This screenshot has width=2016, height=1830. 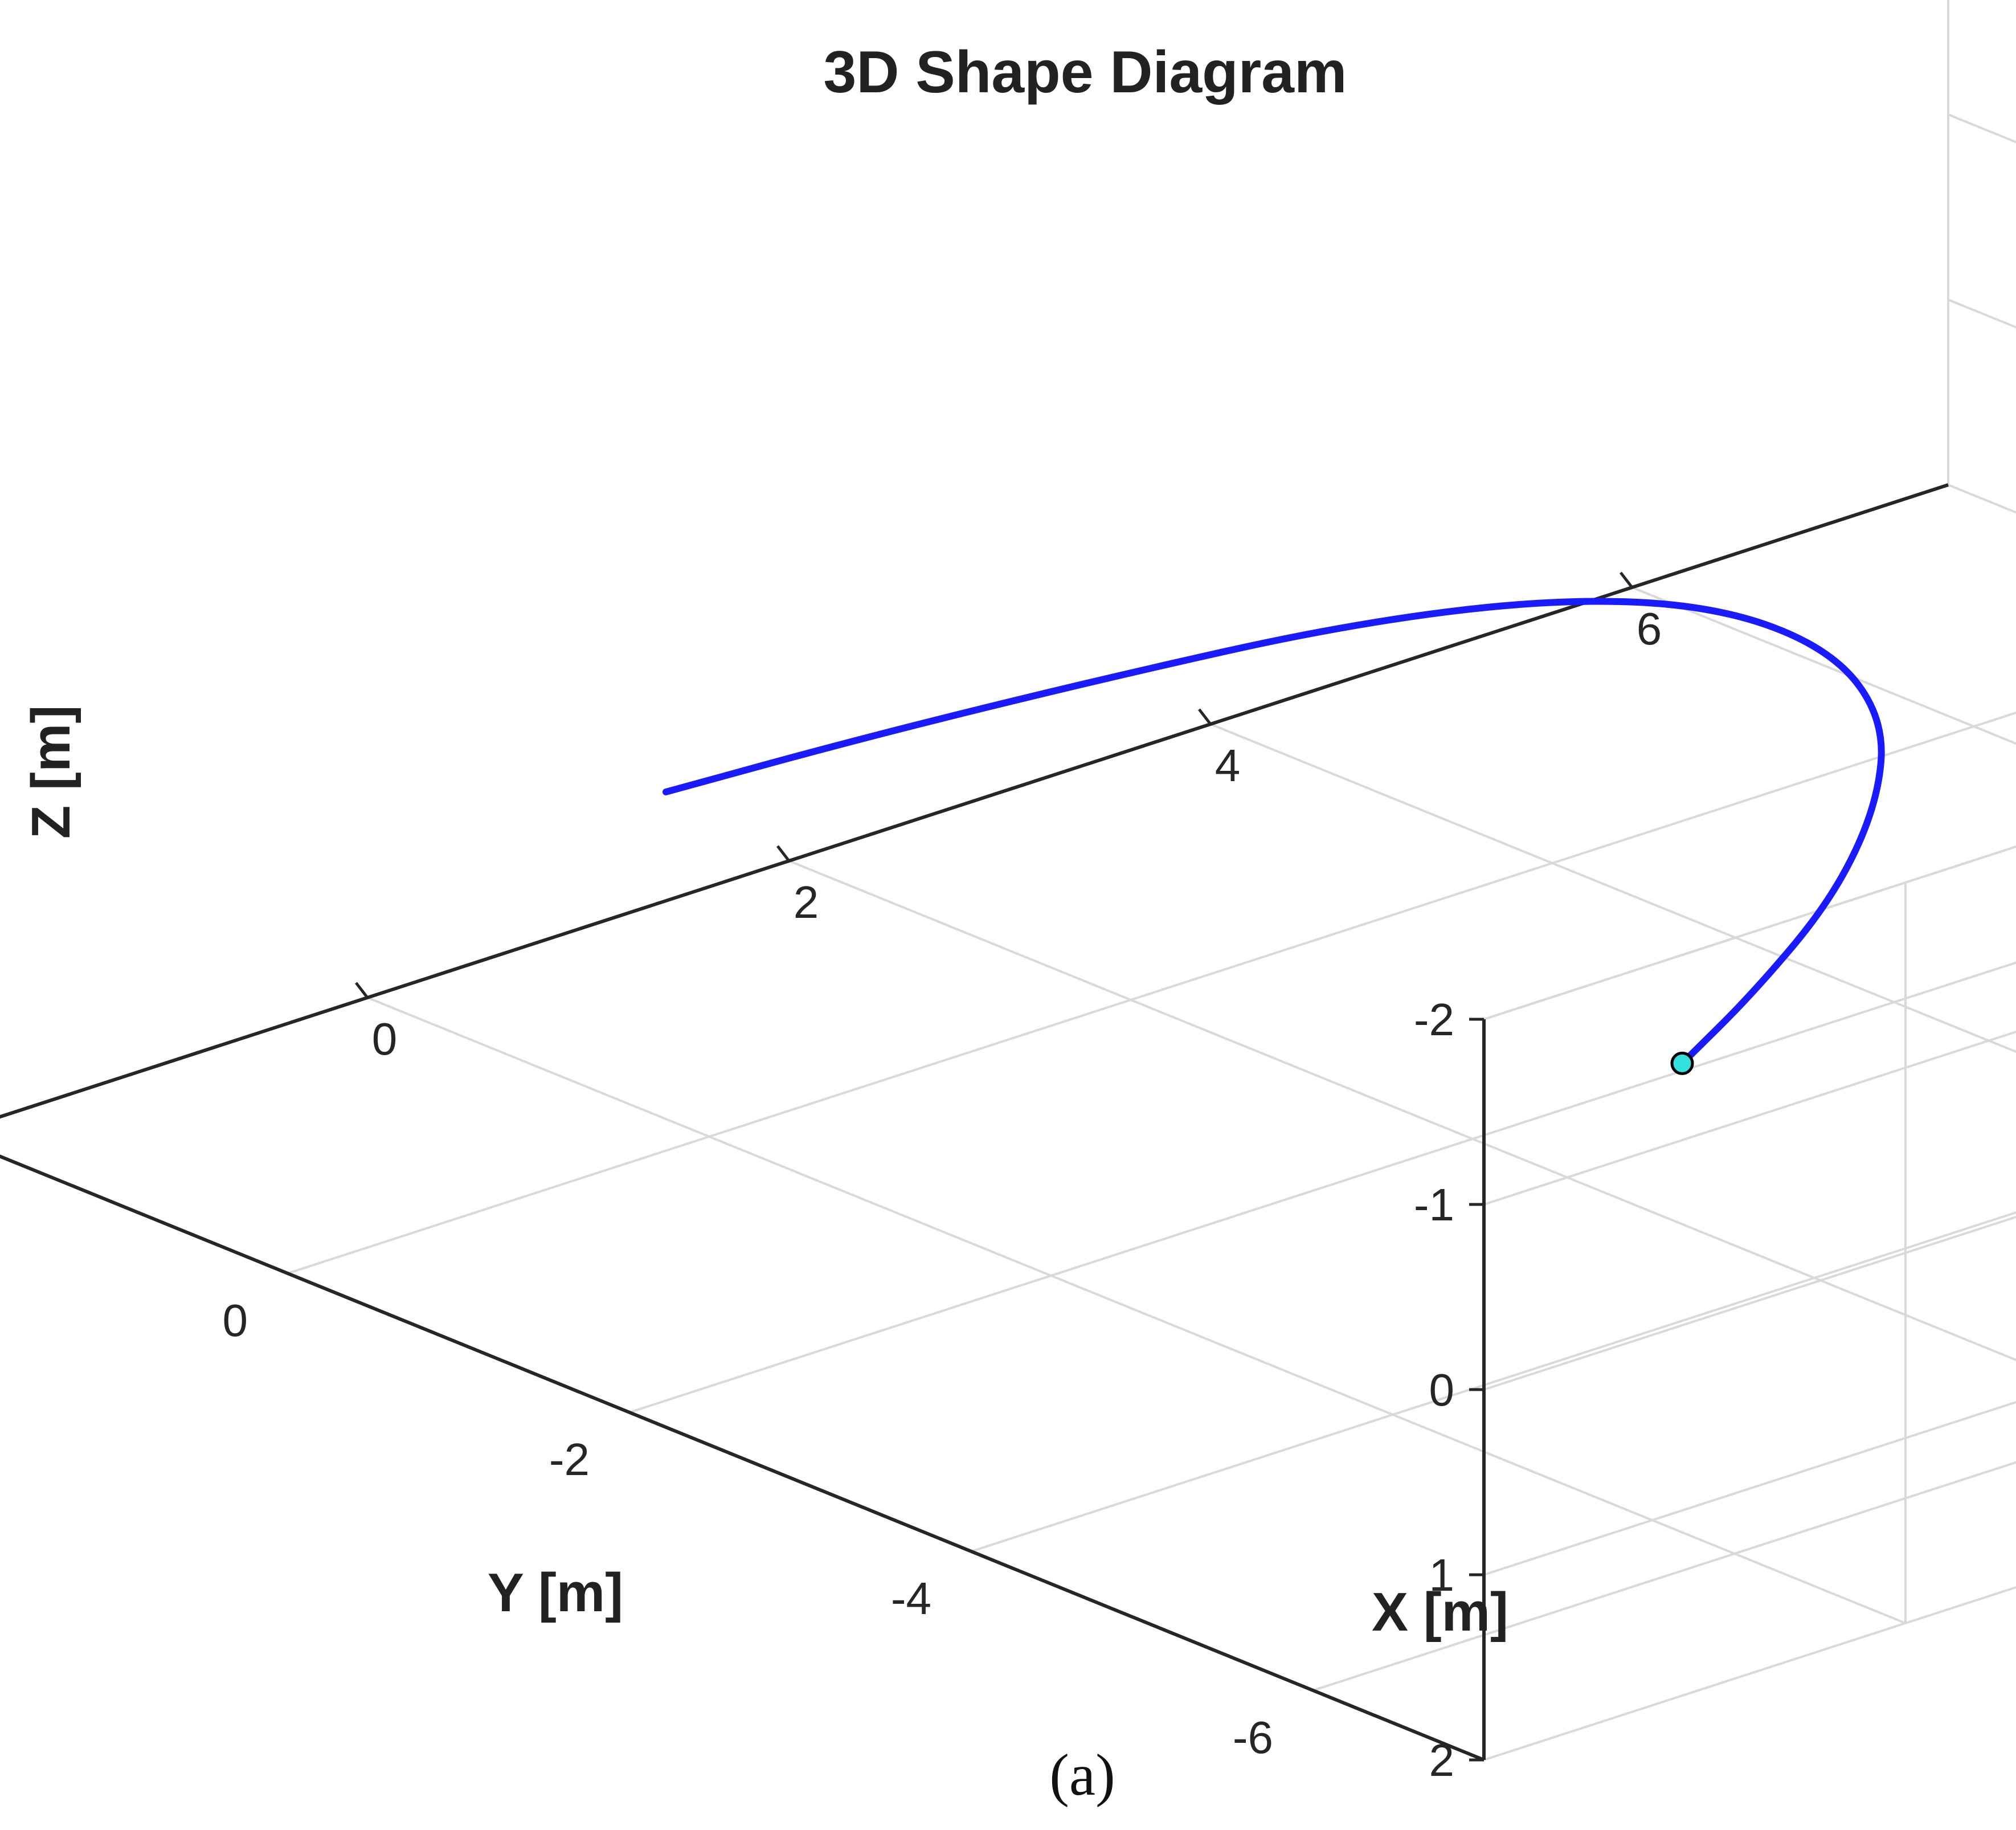 What do you see at coordinates (570, 1459) in the screenshot?
I see `y-tick-label: -2` at bounding box center [570, 1459].